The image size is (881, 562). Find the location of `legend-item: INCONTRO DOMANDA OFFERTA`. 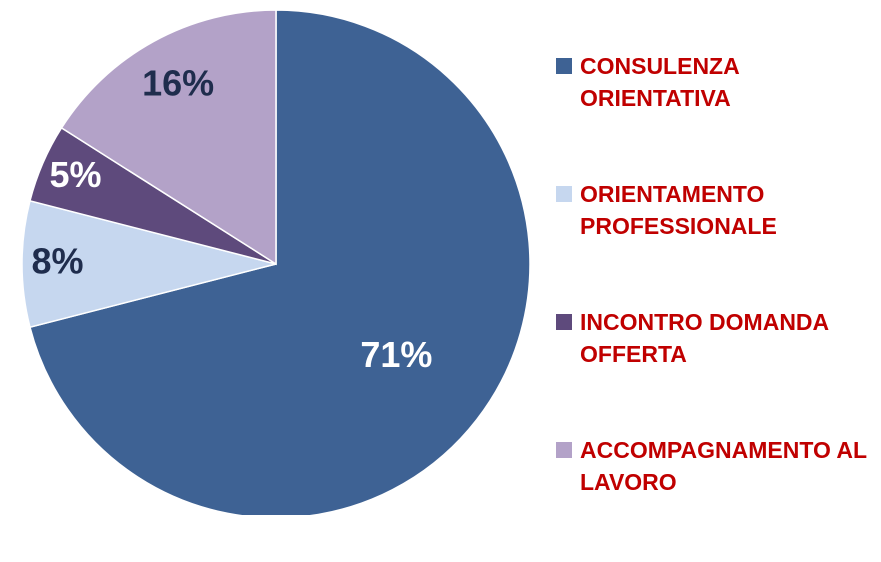

legend-item: INCONTRO DOMANDA OFFERTA is located at coordinates (711, 370).